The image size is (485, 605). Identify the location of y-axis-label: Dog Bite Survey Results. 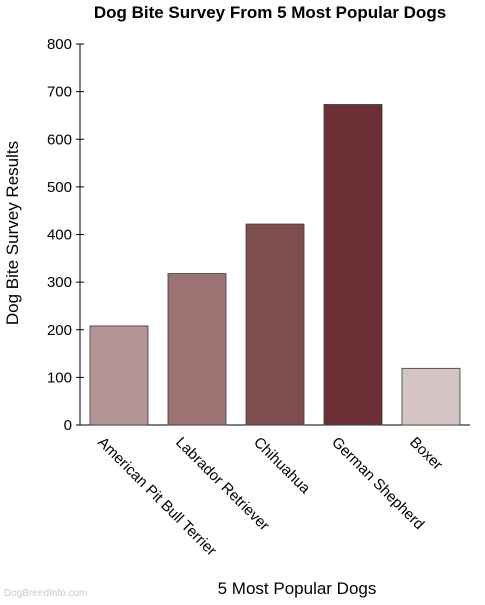
(12, 233).